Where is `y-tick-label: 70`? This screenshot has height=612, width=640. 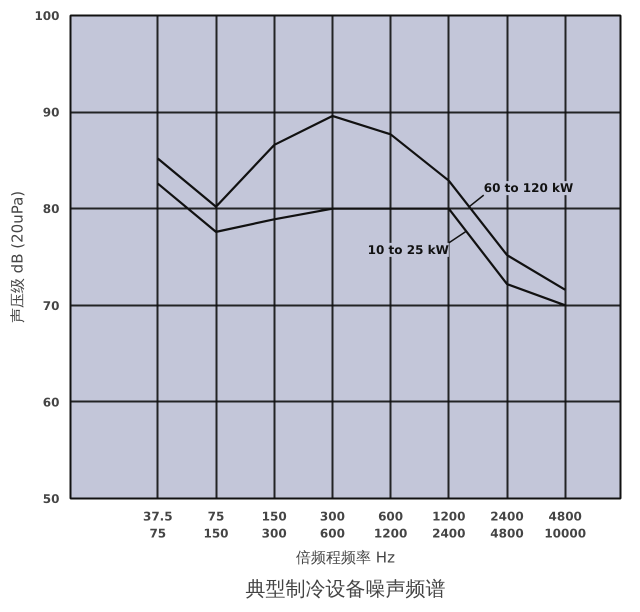 y-tick-label: 70 is located at coordinates (51, 305).